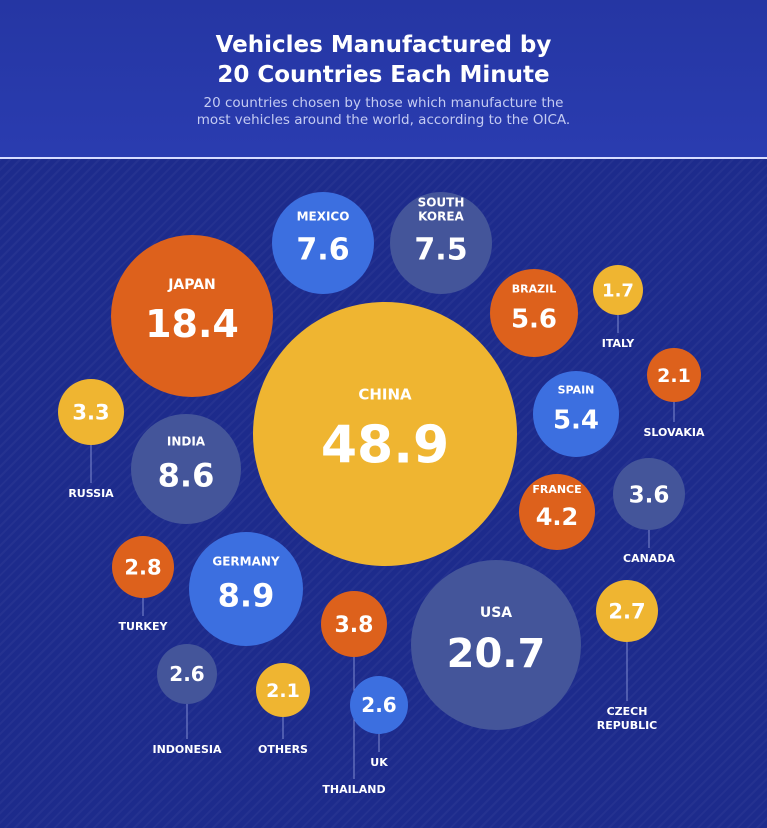 This screenshot has width=767, height=828. I want to click on bubble-value-russia: 3.3, so click(90, 413).